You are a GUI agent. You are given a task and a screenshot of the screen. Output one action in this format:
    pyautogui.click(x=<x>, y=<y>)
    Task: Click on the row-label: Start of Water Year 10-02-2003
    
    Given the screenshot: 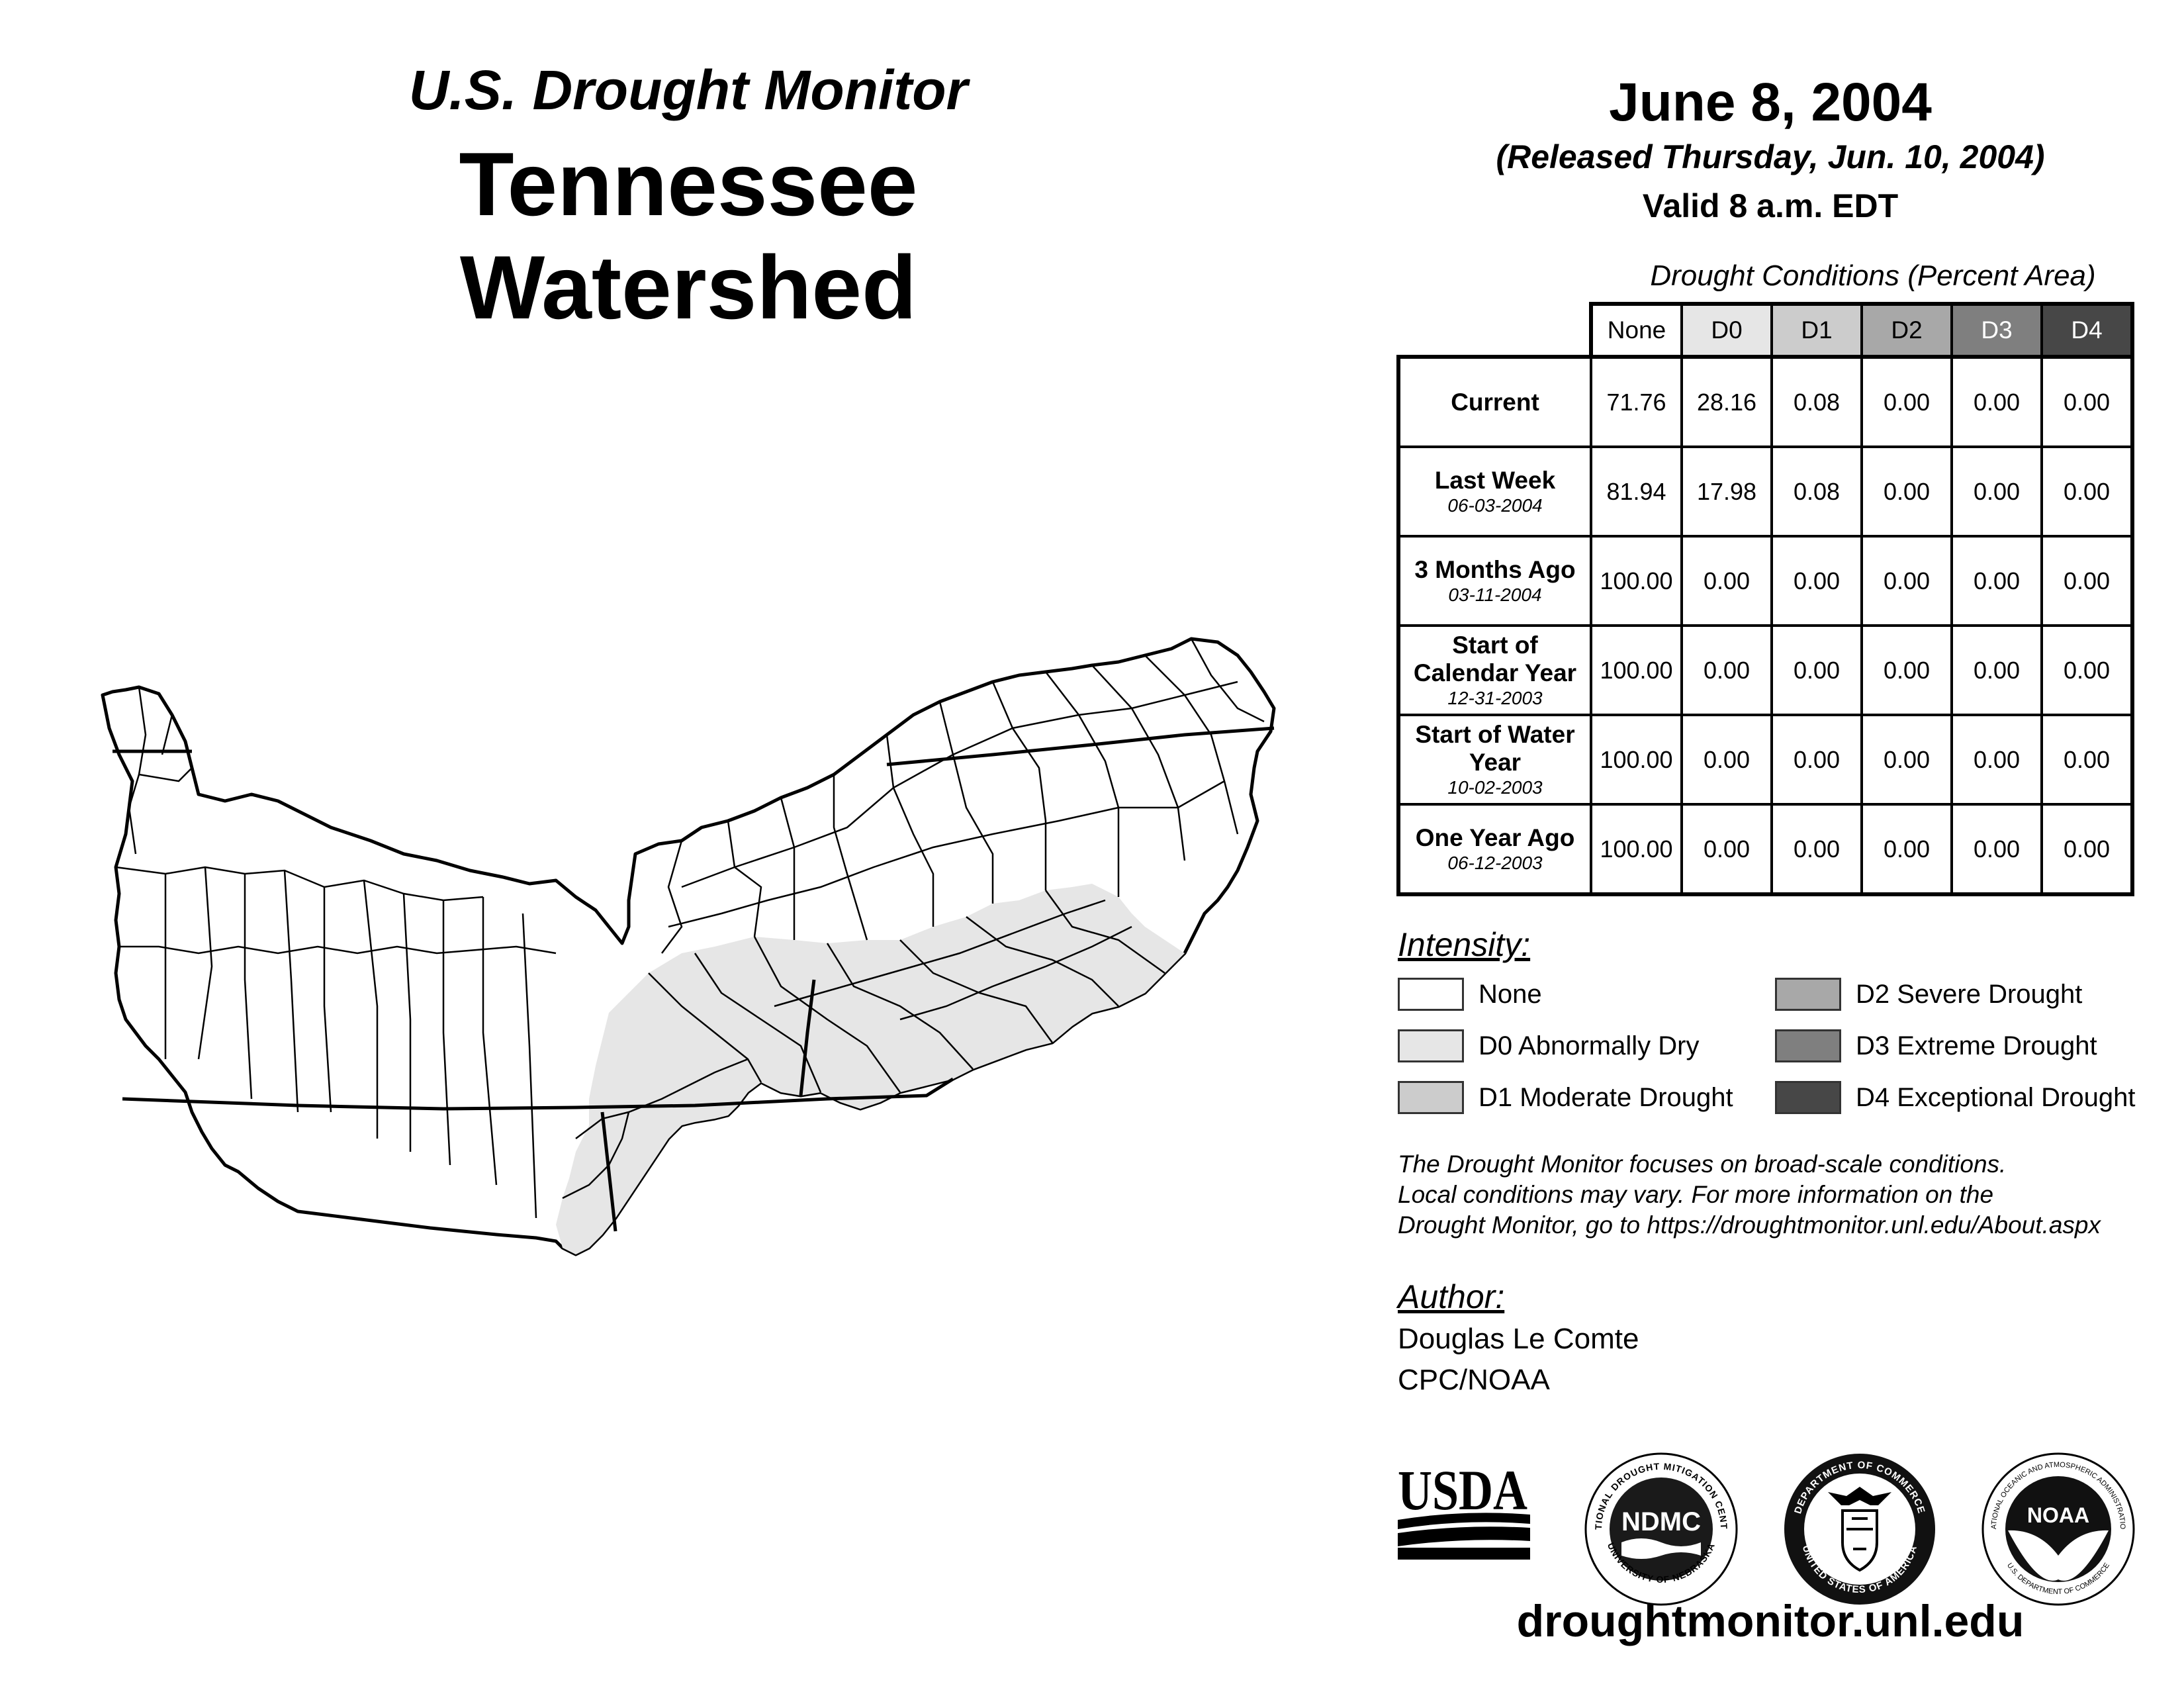 What is the action you would take?
    pyautogui.click(x=1494, y=760)
    